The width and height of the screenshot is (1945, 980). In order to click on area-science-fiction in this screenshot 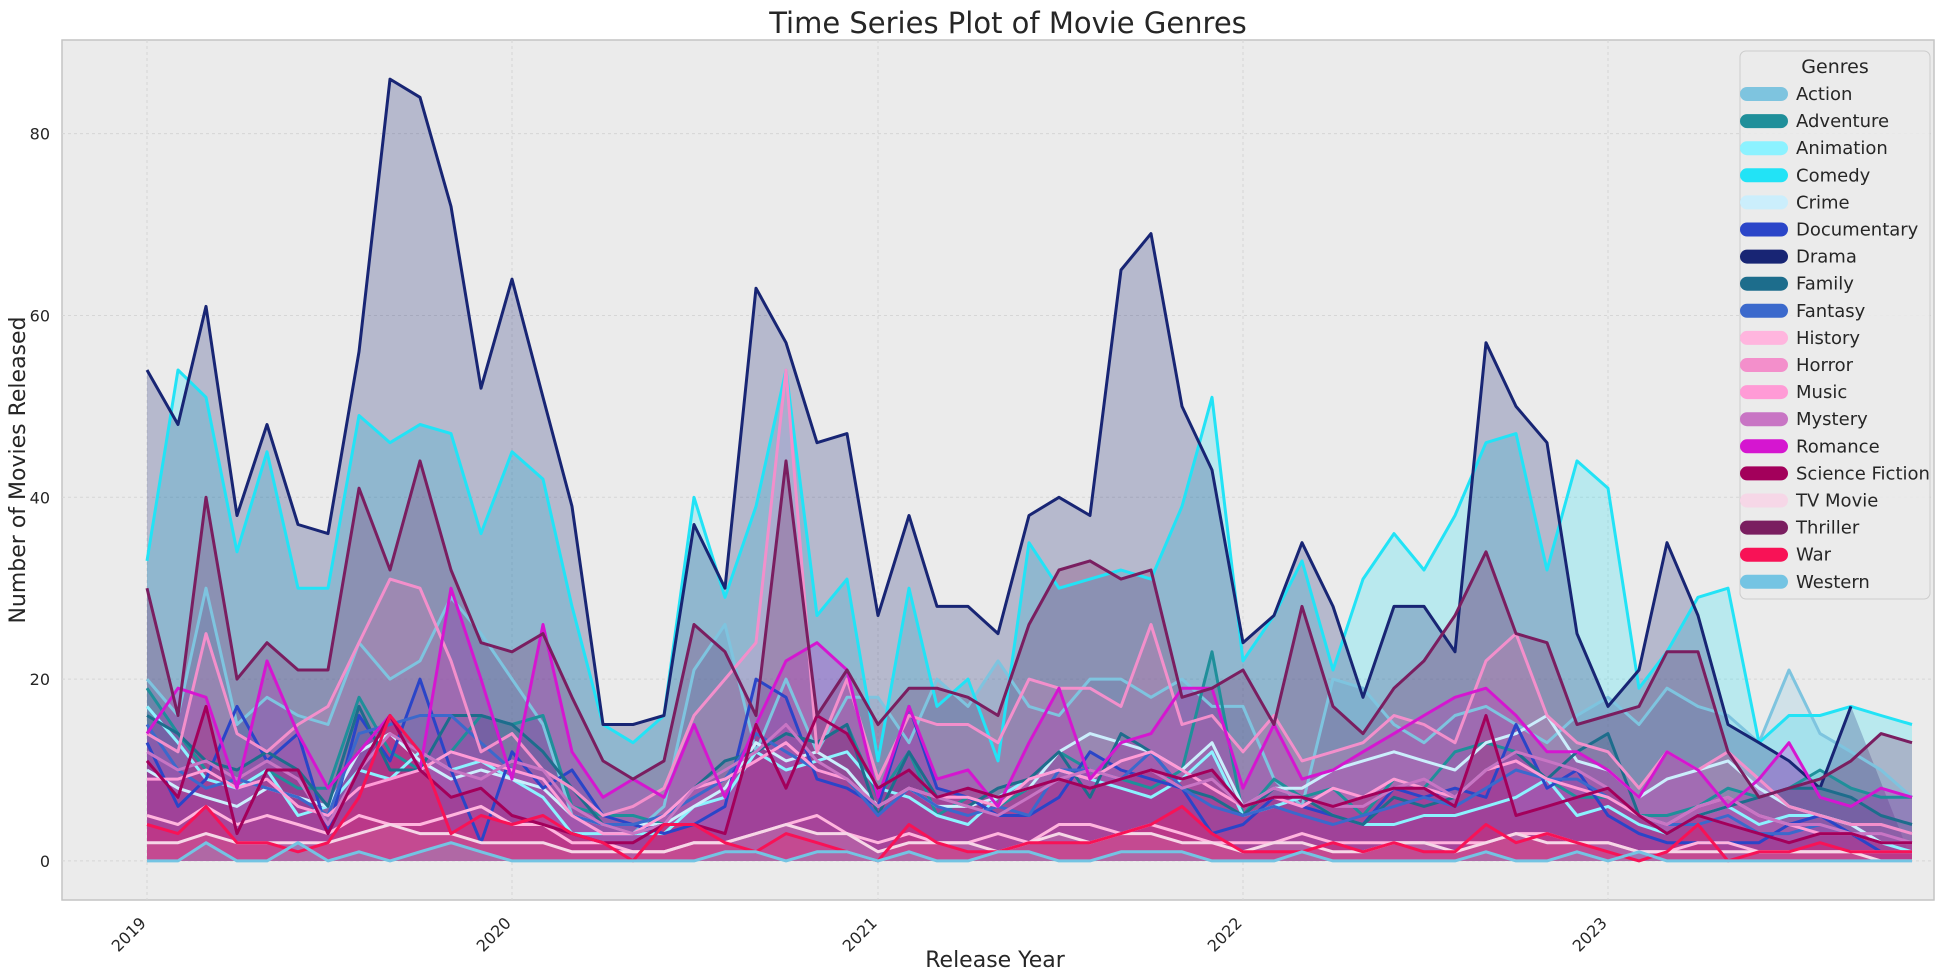, I will do `click(1029, 783)`.